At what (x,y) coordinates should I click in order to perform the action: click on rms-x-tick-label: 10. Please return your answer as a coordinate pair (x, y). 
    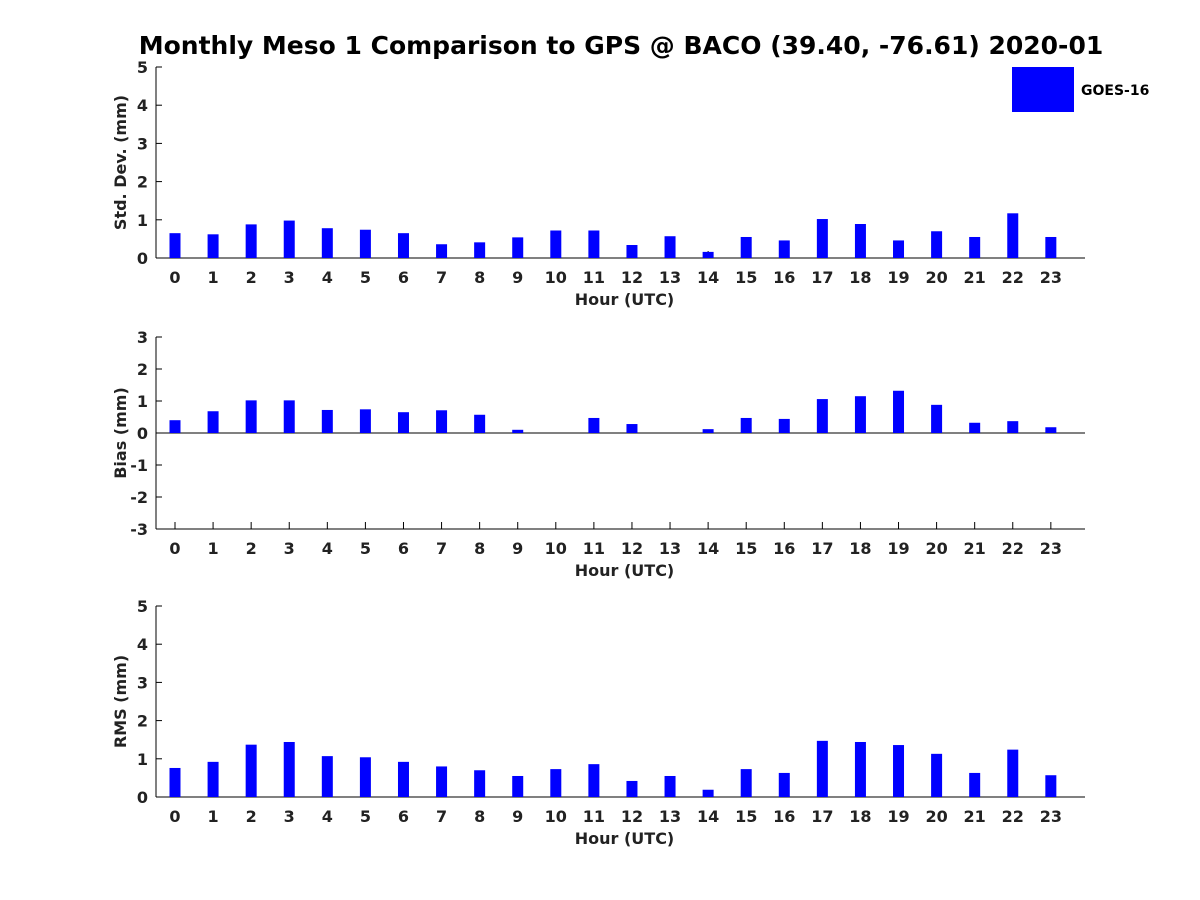
    Looking at the image, I should click on (556, 816).